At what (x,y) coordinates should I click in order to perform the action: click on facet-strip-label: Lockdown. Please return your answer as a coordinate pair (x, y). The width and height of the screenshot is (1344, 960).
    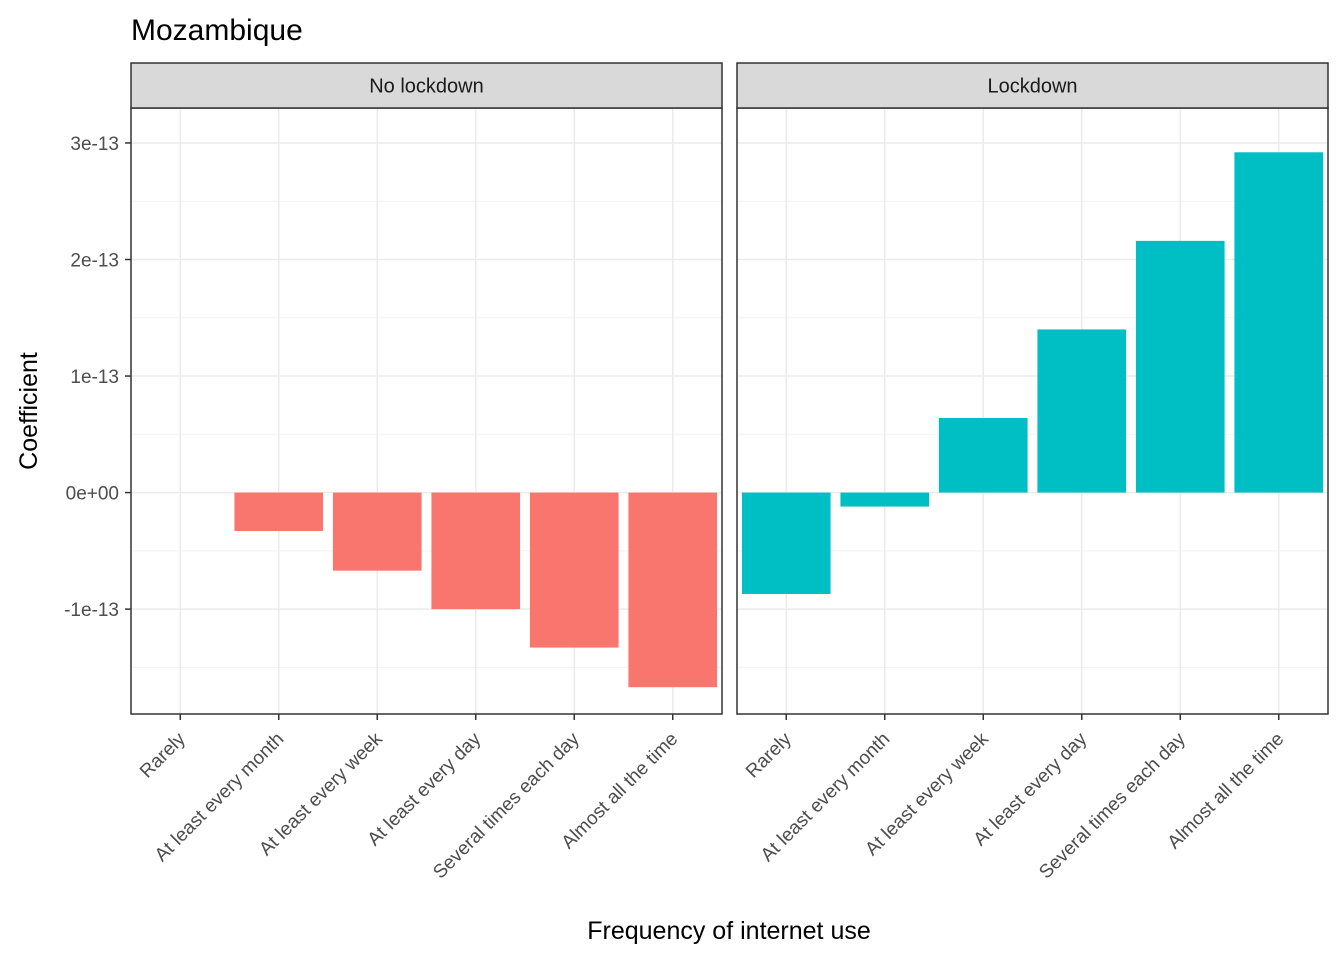
    Looking at the image, I should click on (1032, 87).